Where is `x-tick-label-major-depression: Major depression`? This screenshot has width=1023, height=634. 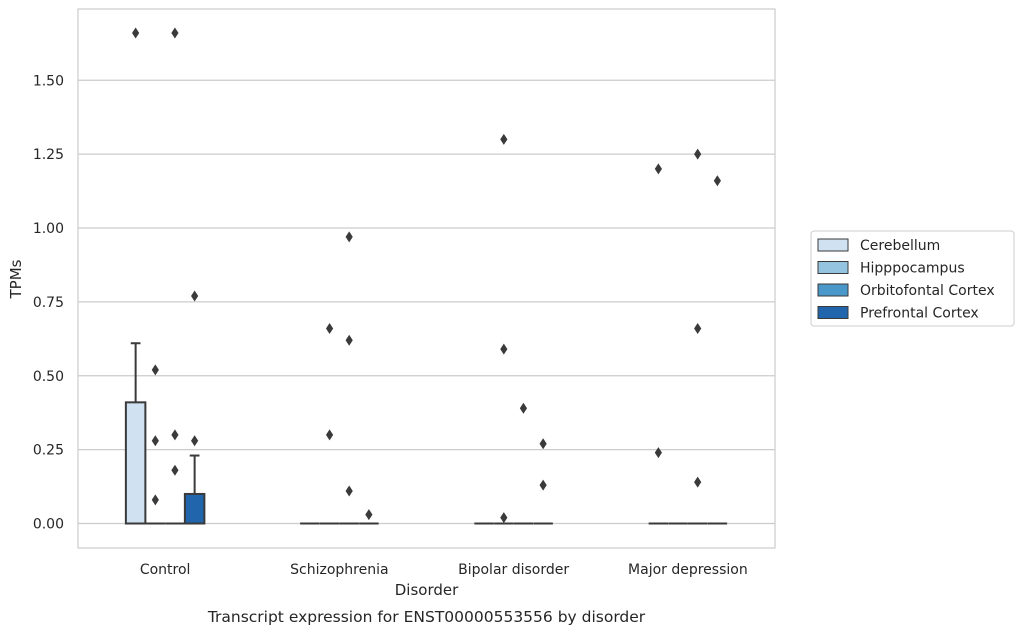
x-tick-label-major-depression: Major depression is located at coordinates (688, 570).